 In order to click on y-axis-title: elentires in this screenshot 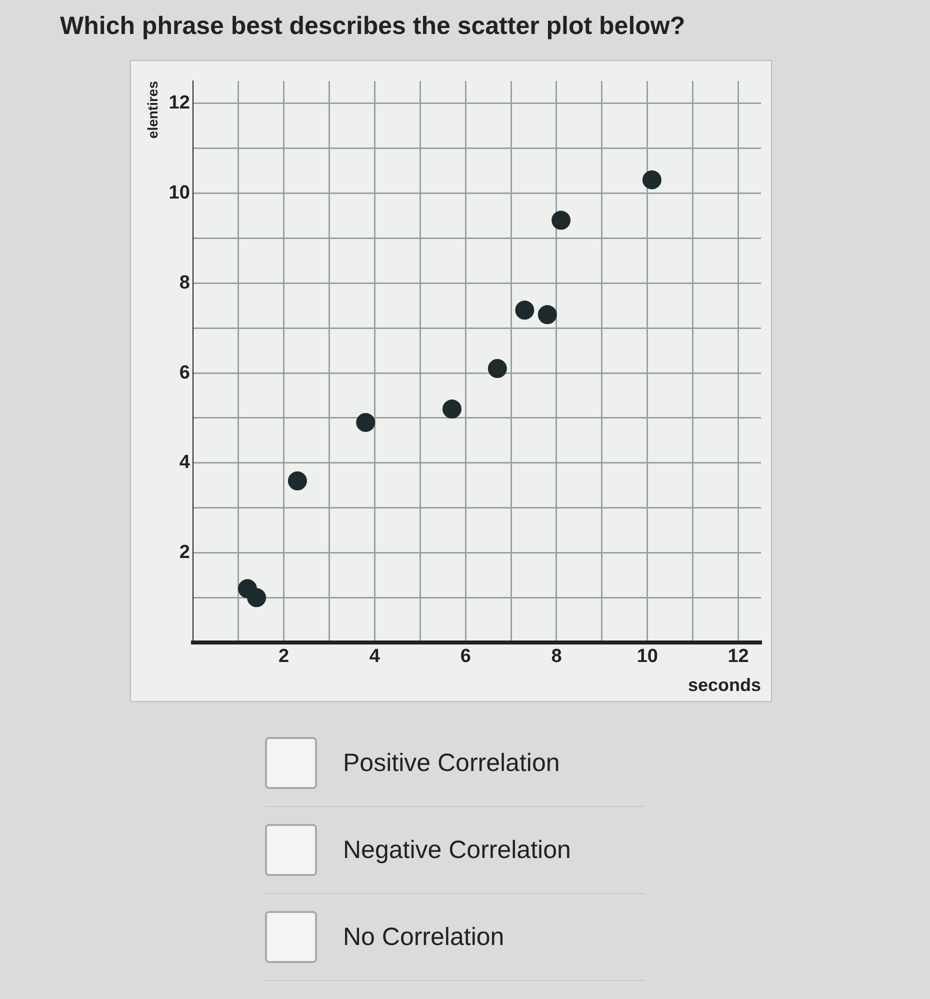, I will do `click(152, 109)`.